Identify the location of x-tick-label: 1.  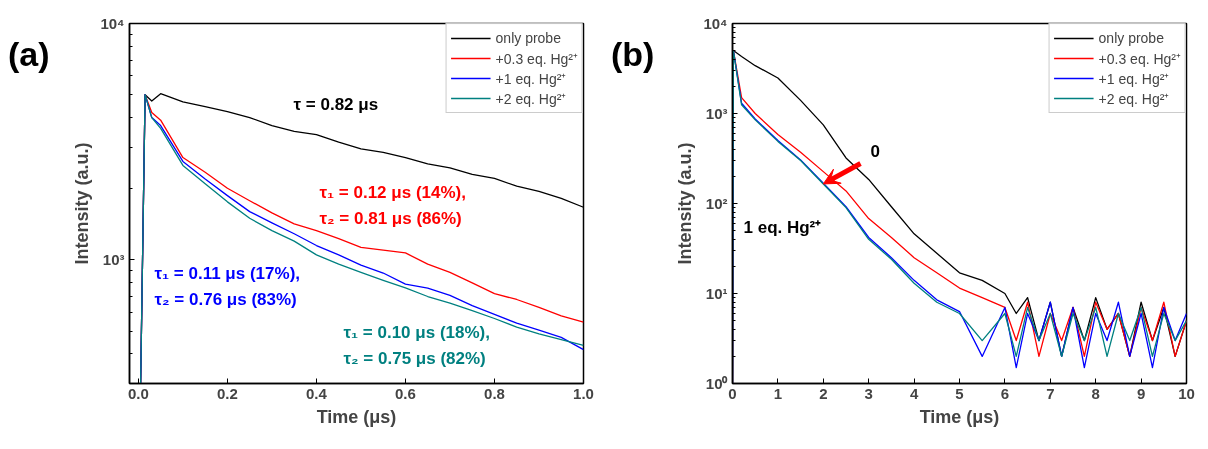
(778, 393).